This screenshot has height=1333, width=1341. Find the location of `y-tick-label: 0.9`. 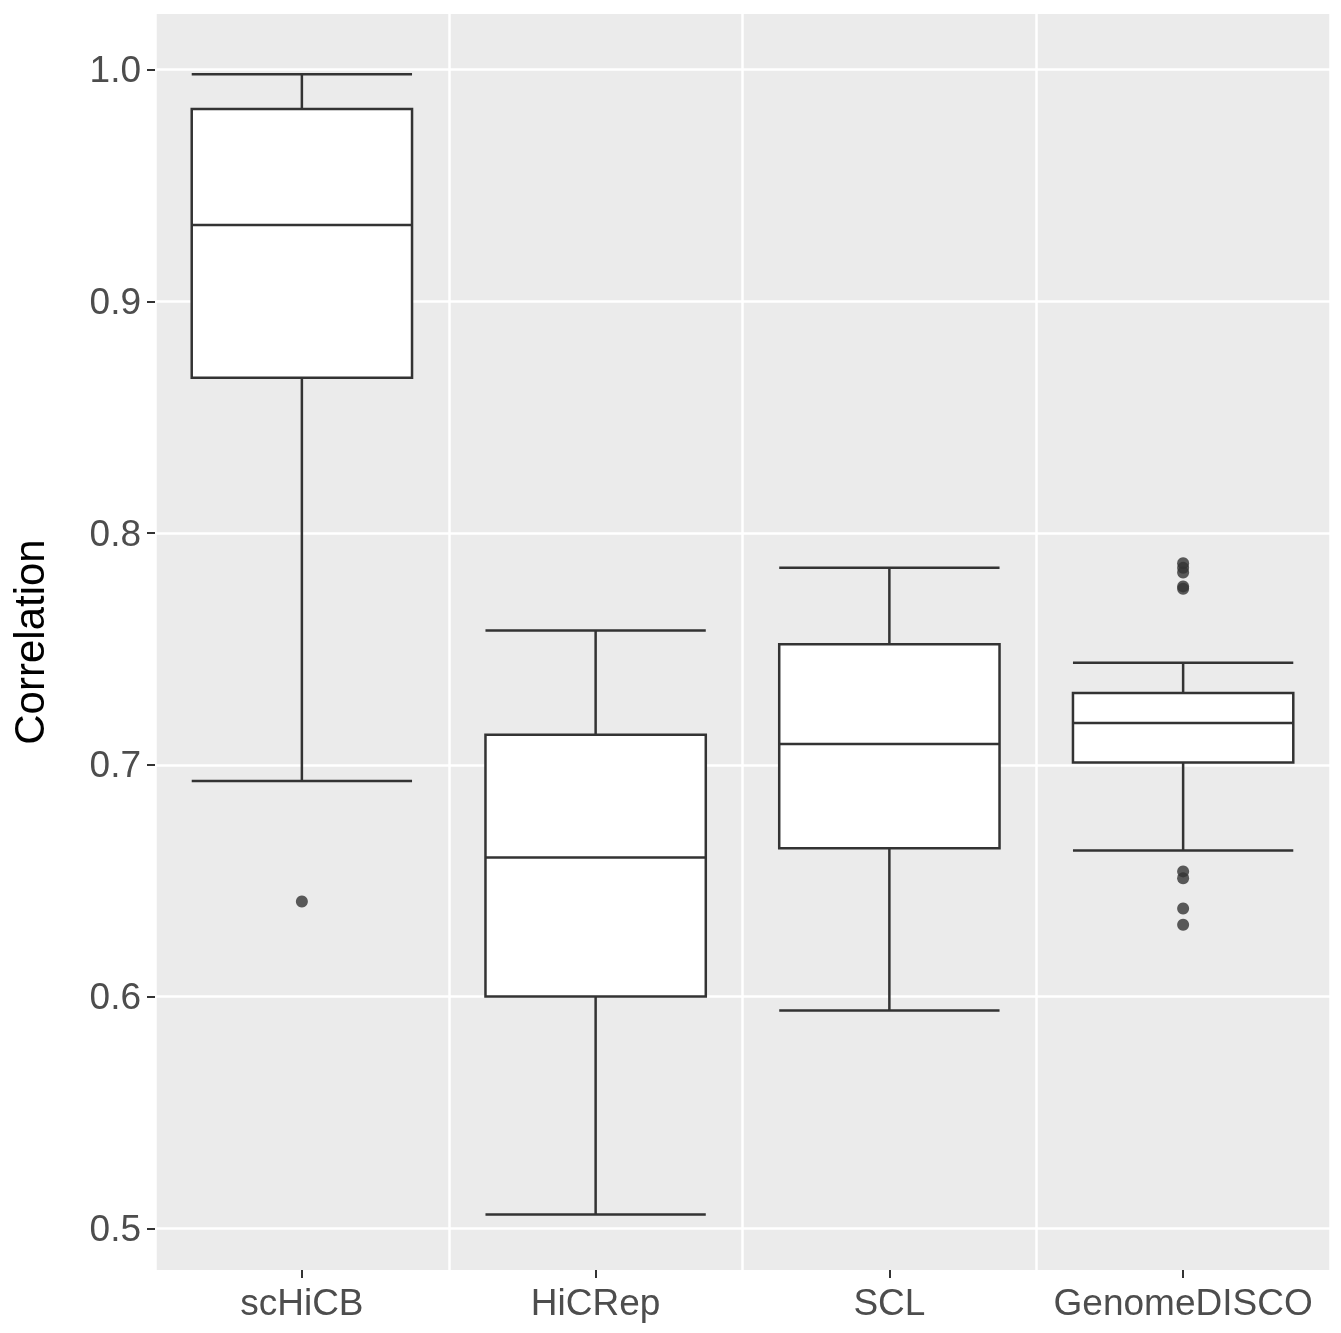

y-tick-label: 0.9 is located at coordinates (115, 301).